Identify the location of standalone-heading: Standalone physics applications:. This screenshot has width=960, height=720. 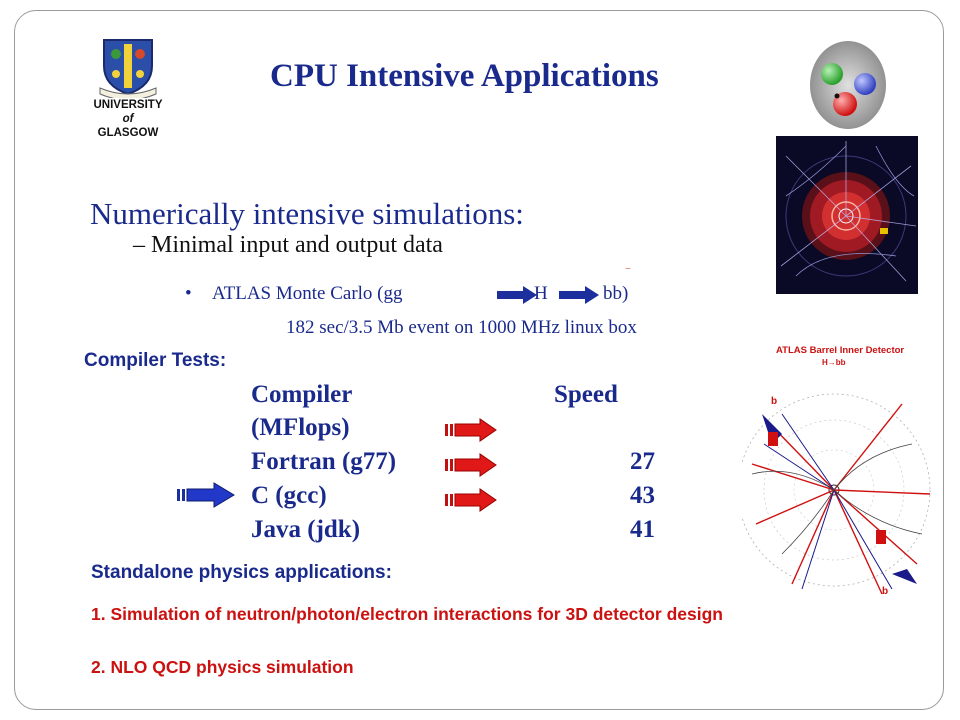
(241, 572).